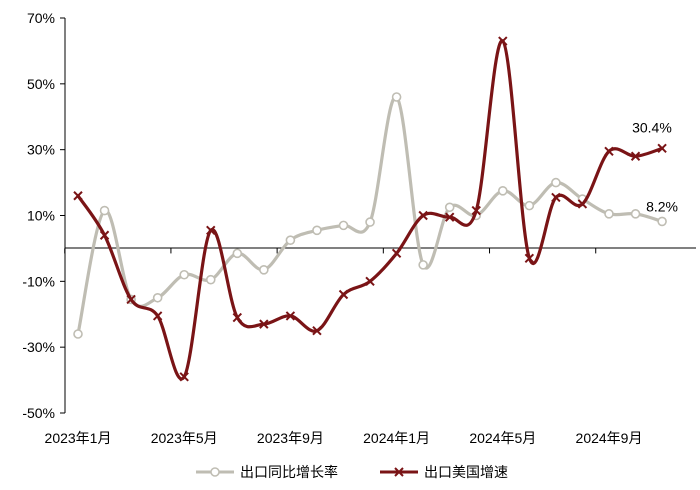 The image size is (700, 490). What do you see at coordinates (399, 472) in the screenshot?
I see `legend-marker-us-export` at bounding box center [399, 472].